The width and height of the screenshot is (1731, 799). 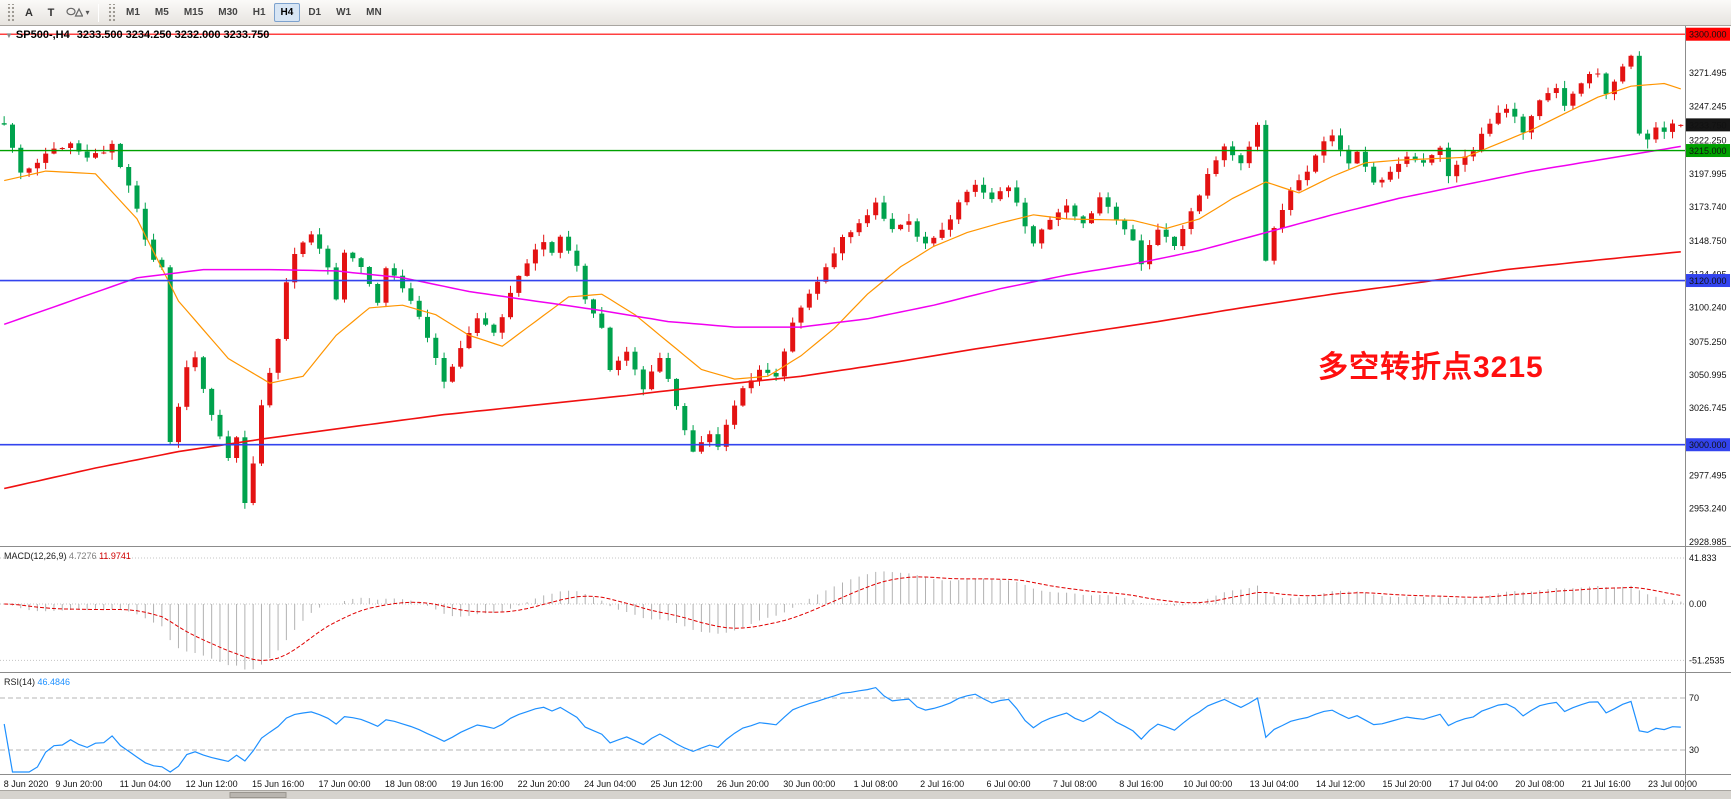 I want to click on time-axis-label: 19 Jun 16:00, so click(x=477, y=784).